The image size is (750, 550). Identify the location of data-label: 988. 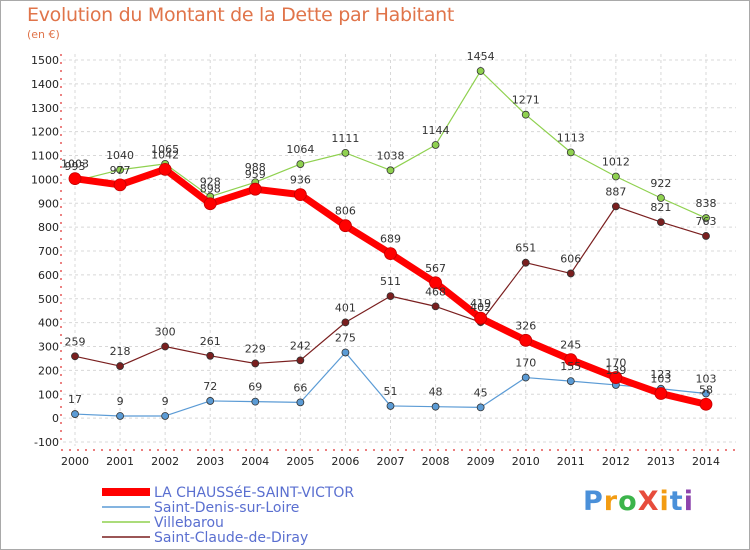
(255, 167).